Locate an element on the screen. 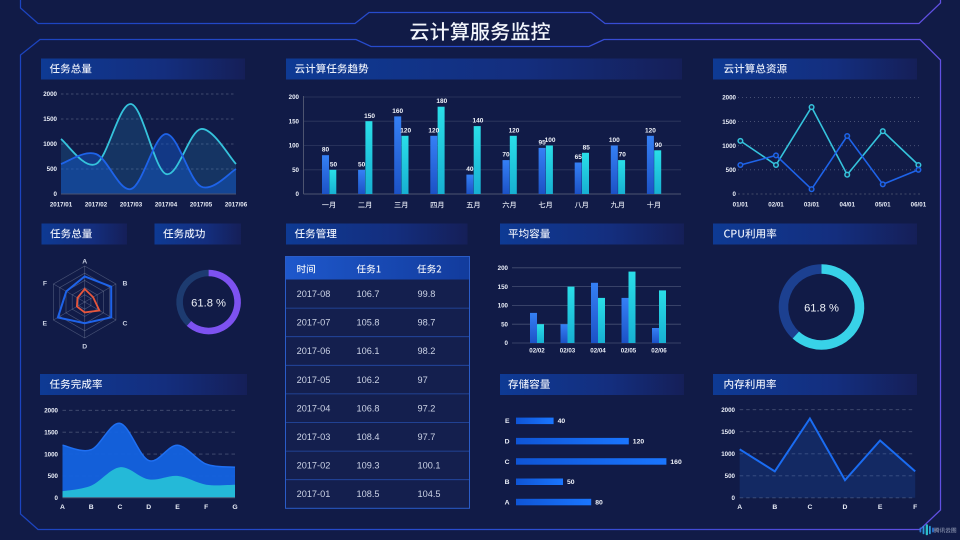 This screenshot has height=540, width=960. svg-text: 180 is located at coordinates (441, 101).